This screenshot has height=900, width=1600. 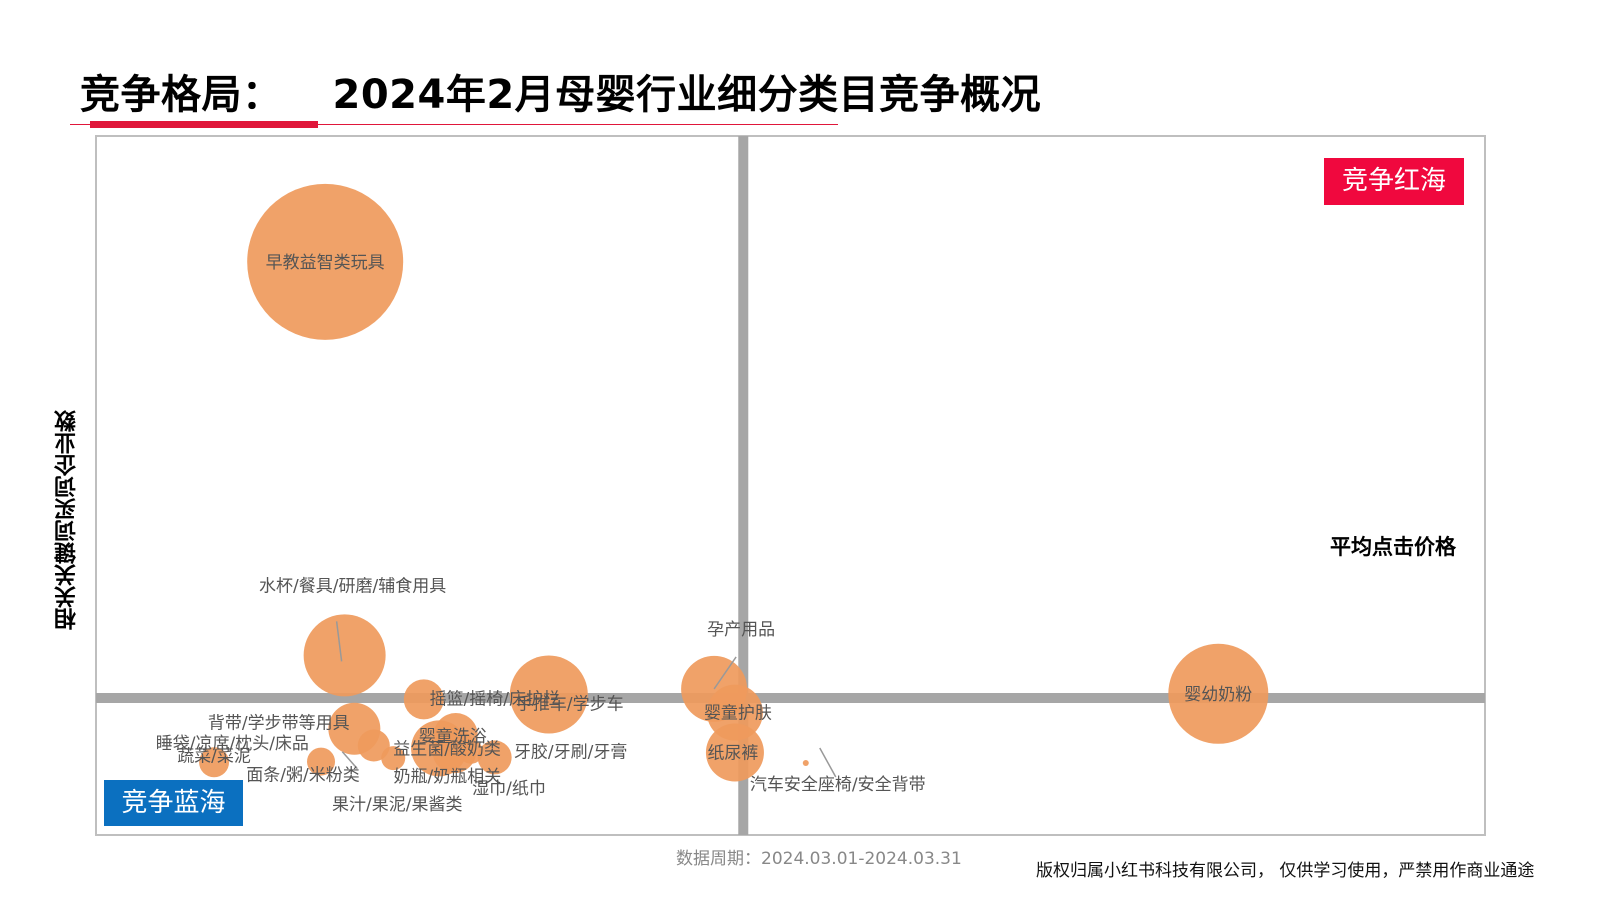 I want to click on bubble-label: 纸尿裤, so click(x=732, y=754).